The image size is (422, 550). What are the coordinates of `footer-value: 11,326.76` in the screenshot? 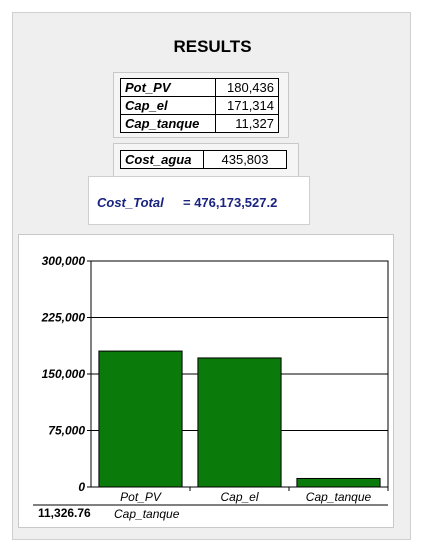 It's located at (64, 513).